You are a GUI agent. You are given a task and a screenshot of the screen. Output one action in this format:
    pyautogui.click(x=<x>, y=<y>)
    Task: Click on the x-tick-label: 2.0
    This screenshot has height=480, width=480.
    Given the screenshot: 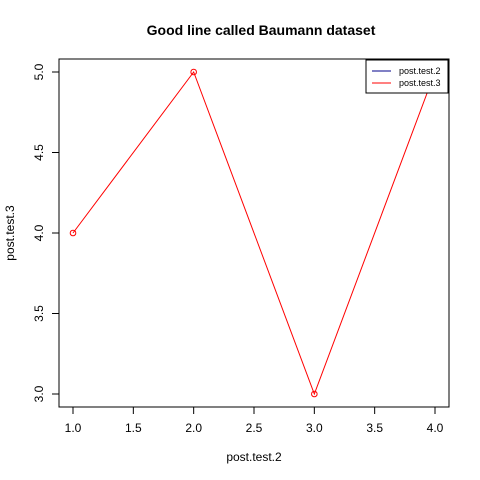 What is the action you would take?
    pyautogui.click(x=193, y=428)
    